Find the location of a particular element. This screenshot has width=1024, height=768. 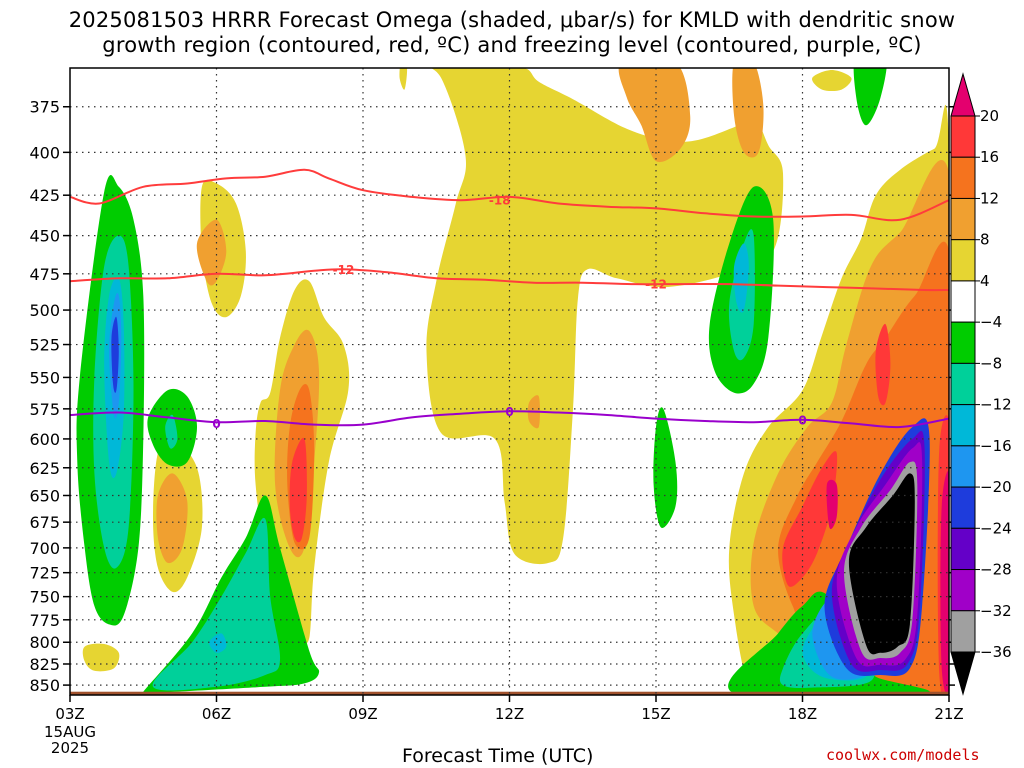

colorbar-label: −4 is located at coordinates (991, 322).